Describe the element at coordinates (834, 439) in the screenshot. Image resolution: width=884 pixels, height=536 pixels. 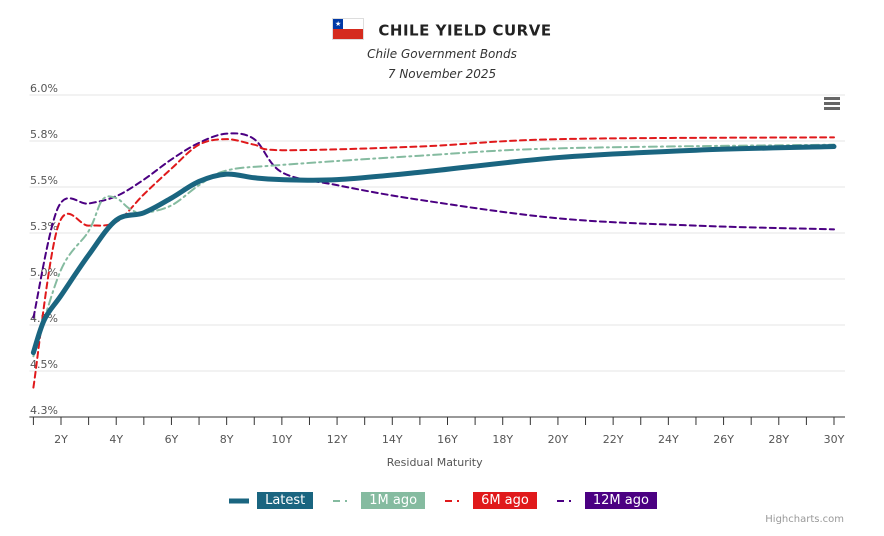
I see `x-tick-label: 30Y` at that location.